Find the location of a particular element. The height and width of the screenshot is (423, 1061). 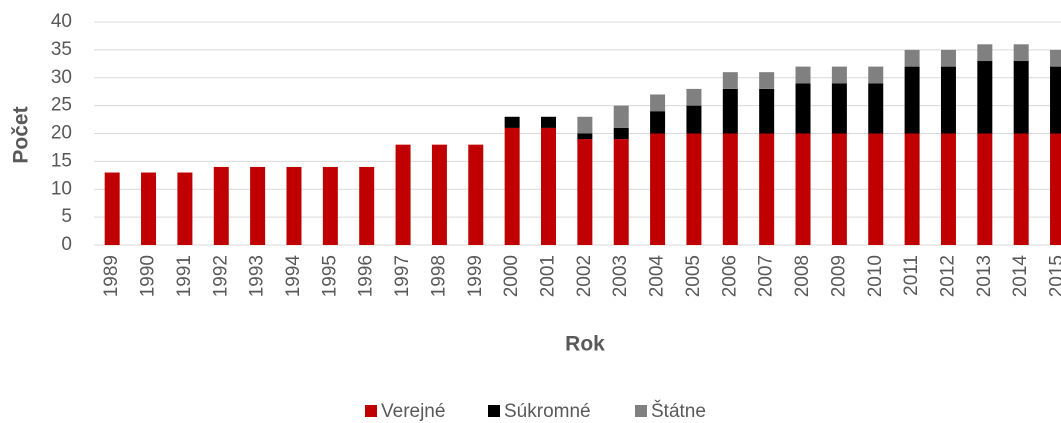

legend-label: Štátne is located at coordinates (678, 411).